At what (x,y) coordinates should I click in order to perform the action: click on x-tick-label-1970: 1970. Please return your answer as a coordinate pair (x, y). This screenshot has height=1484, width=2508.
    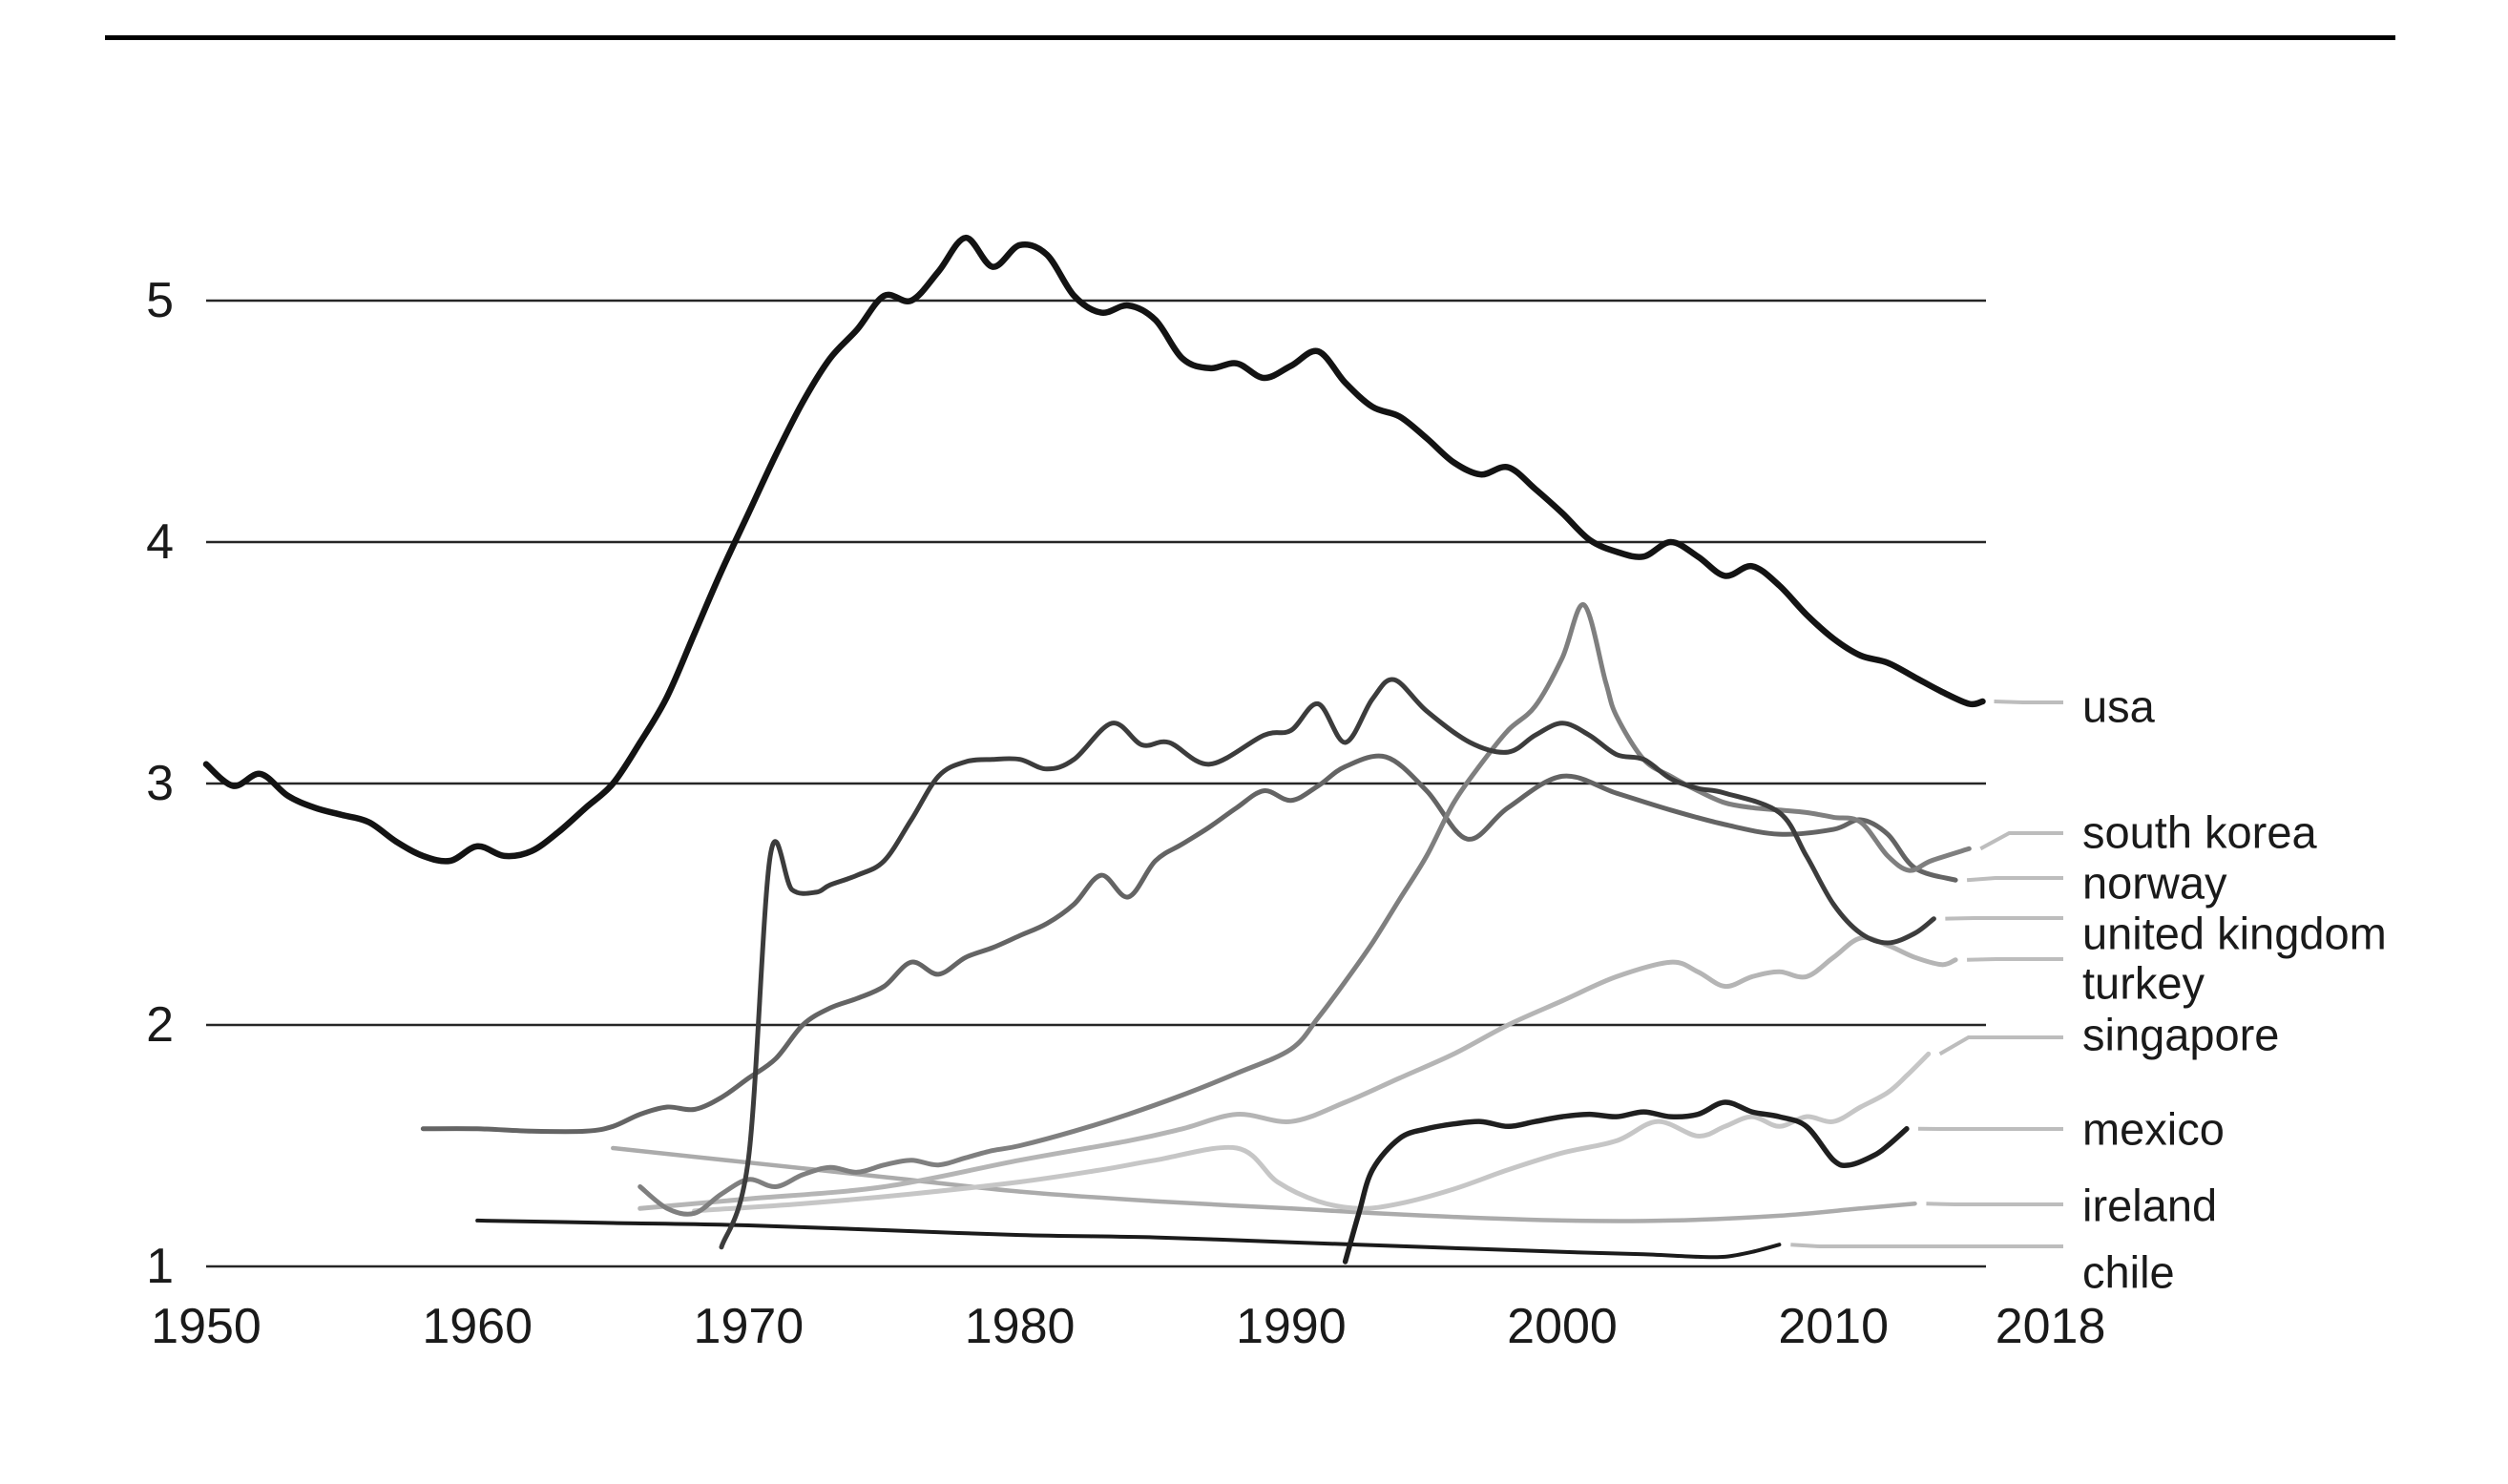
    Looking at the image, I should click on (749, 1326).